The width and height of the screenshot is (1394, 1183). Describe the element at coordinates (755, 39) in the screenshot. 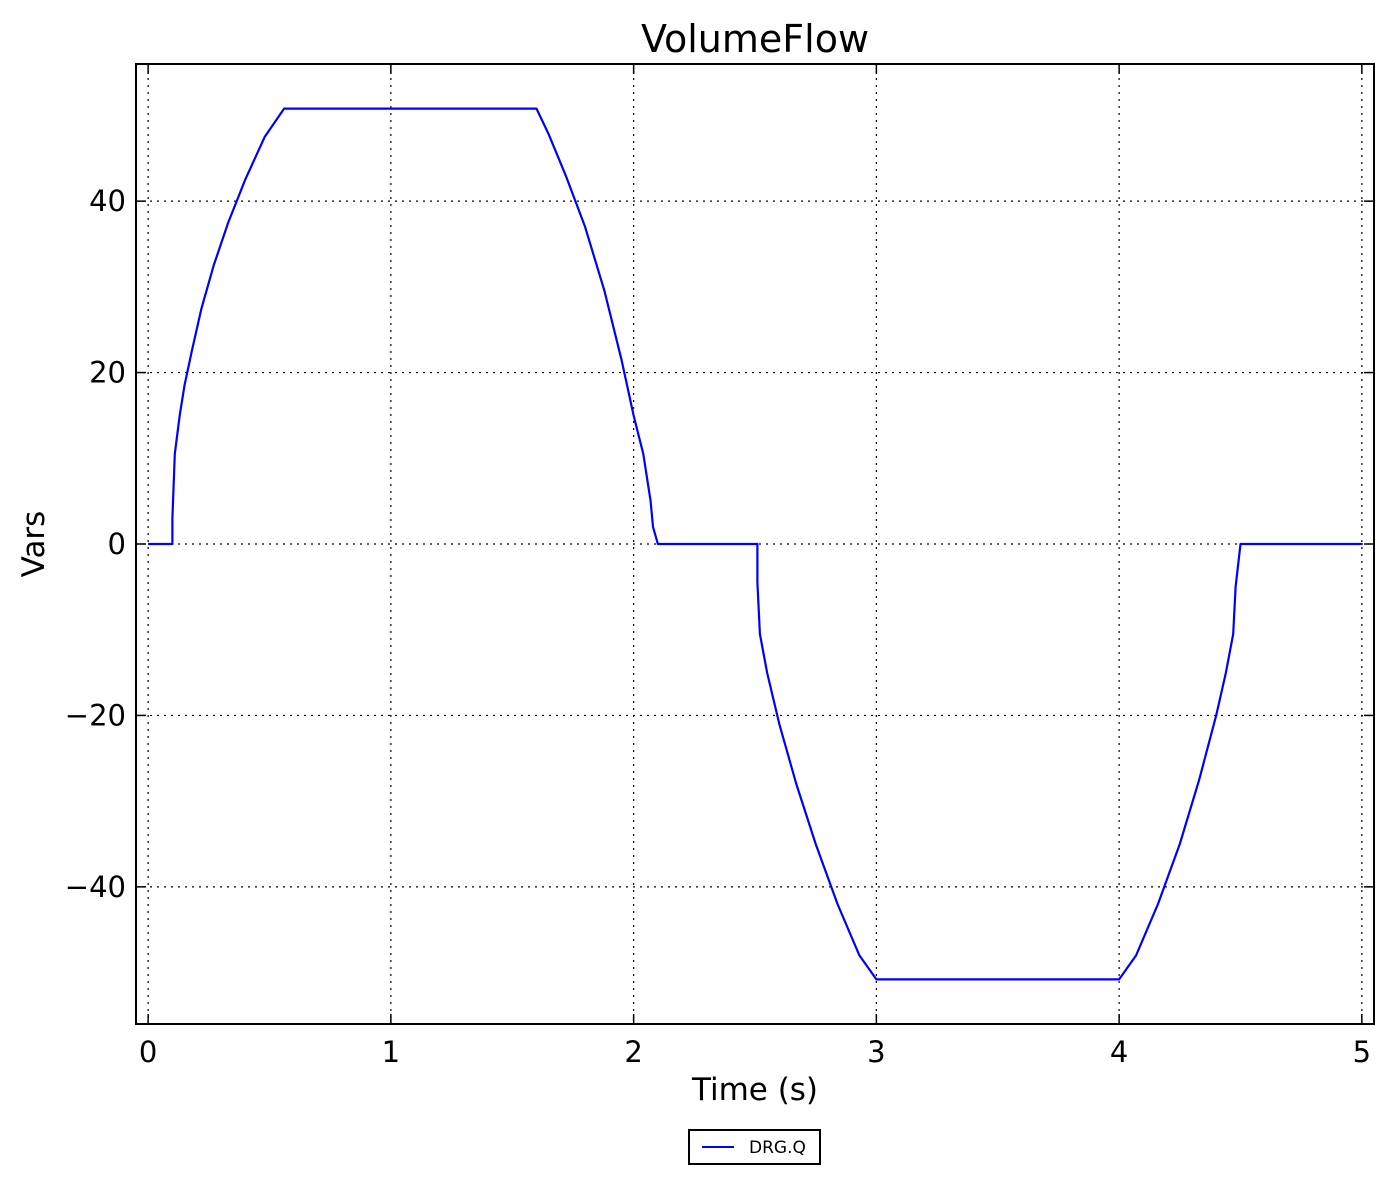

I see `chart-title: VolumeFlow` at that location.